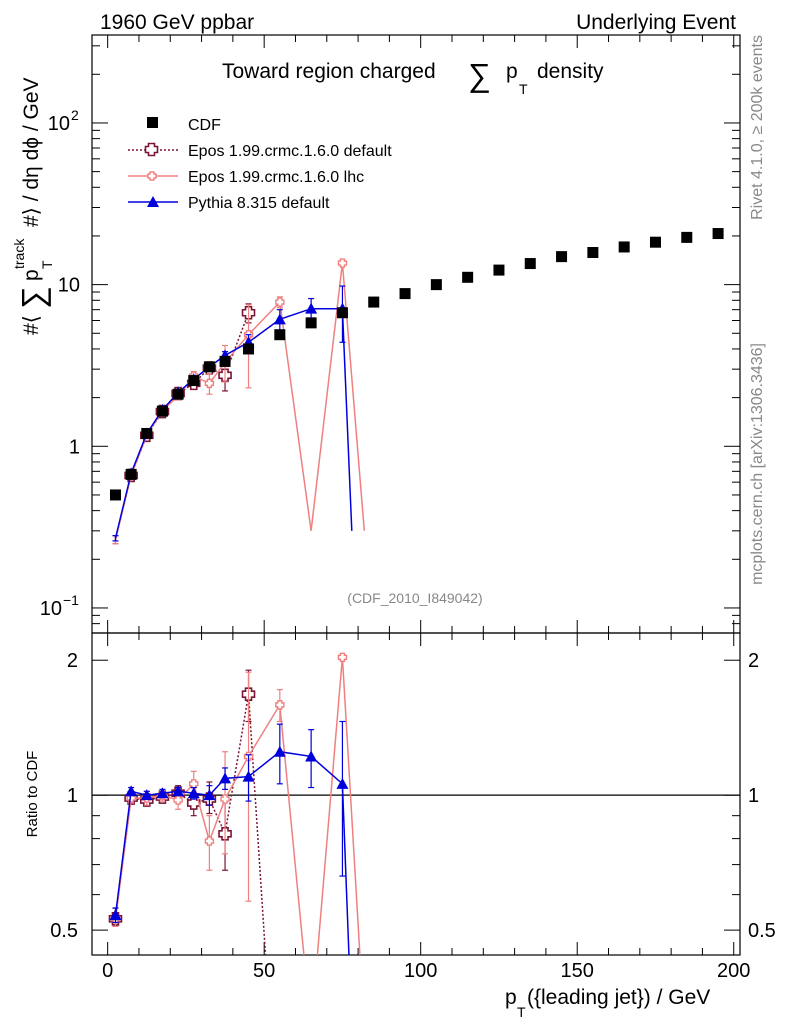  I want to click on legend-label-epos-default: Epos 1.99.crmc.1.6.0 default, so click(290, 151).